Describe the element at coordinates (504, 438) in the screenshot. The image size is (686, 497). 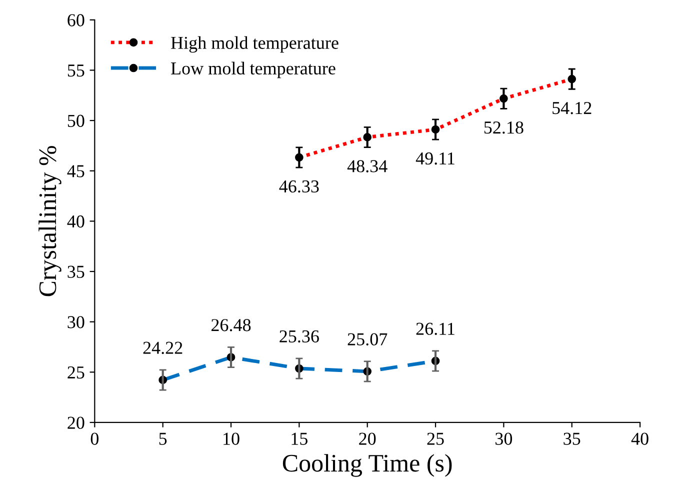
I see `x-tick-label: 30` at that location.